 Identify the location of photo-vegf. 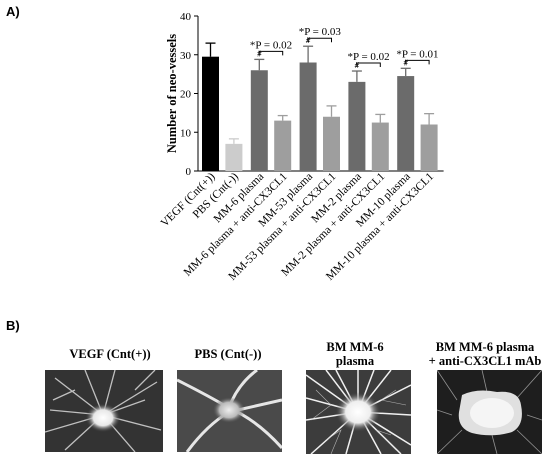
(104, 411).